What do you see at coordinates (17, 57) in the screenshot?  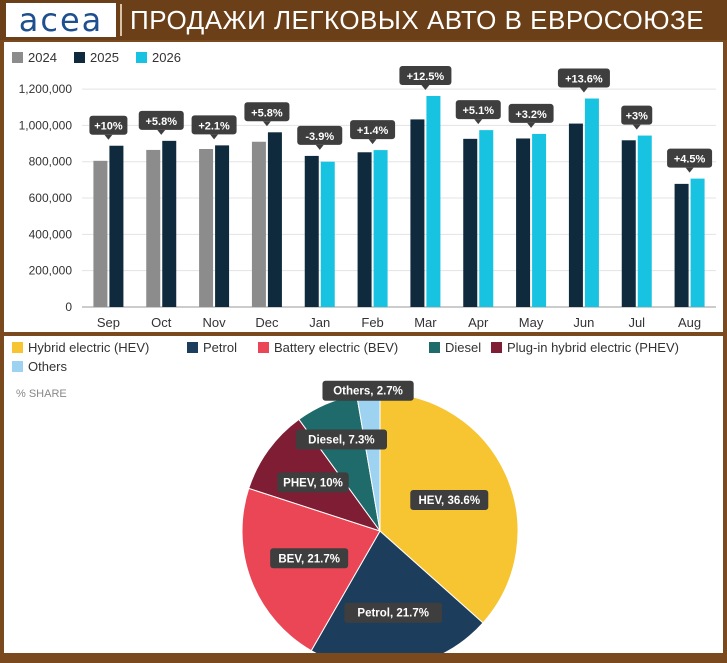 I see `legend-swatch-2024` at bounding box center [17, 57].